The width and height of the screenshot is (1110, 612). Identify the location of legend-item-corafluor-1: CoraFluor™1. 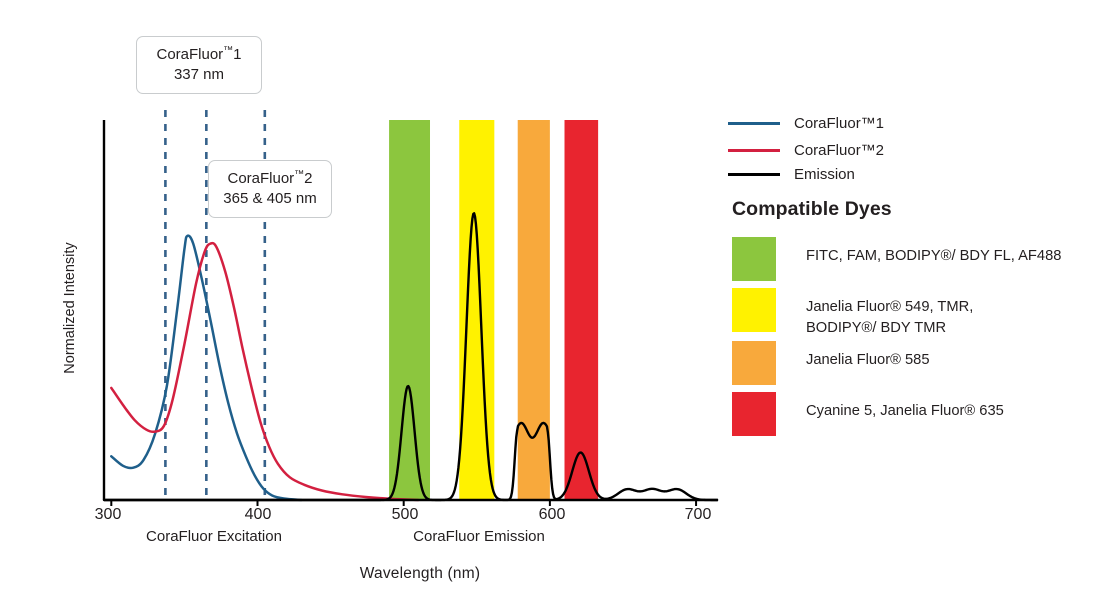
(806, 123).